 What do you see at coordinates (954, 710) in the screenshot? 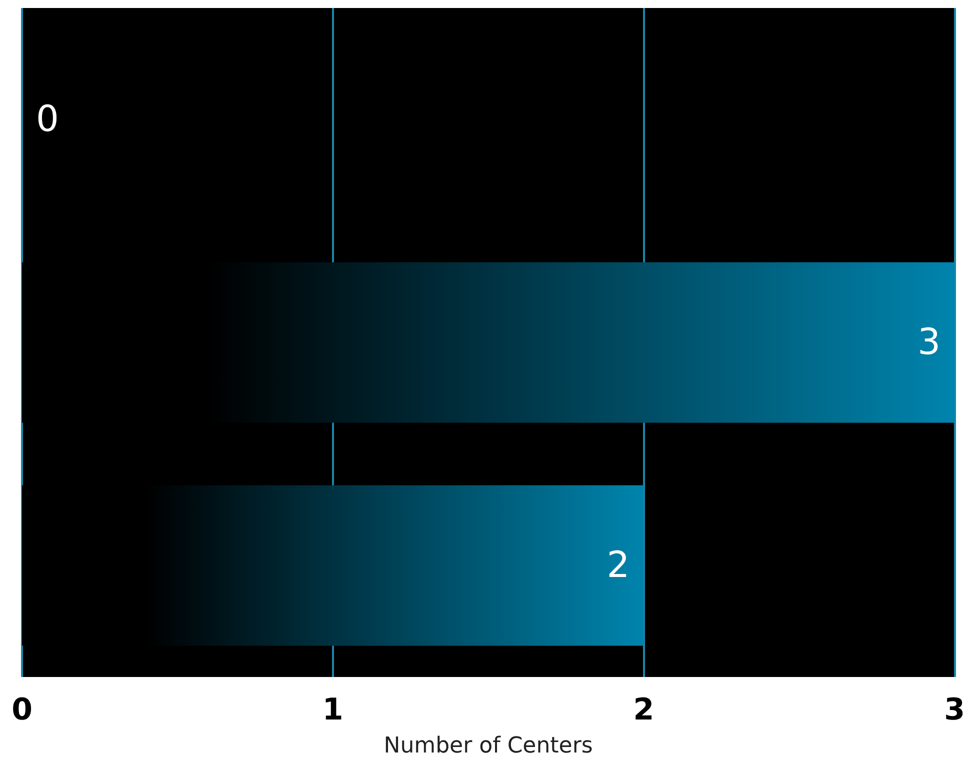
I see `x-tick-label: 3` at bounding box center [954, 710].